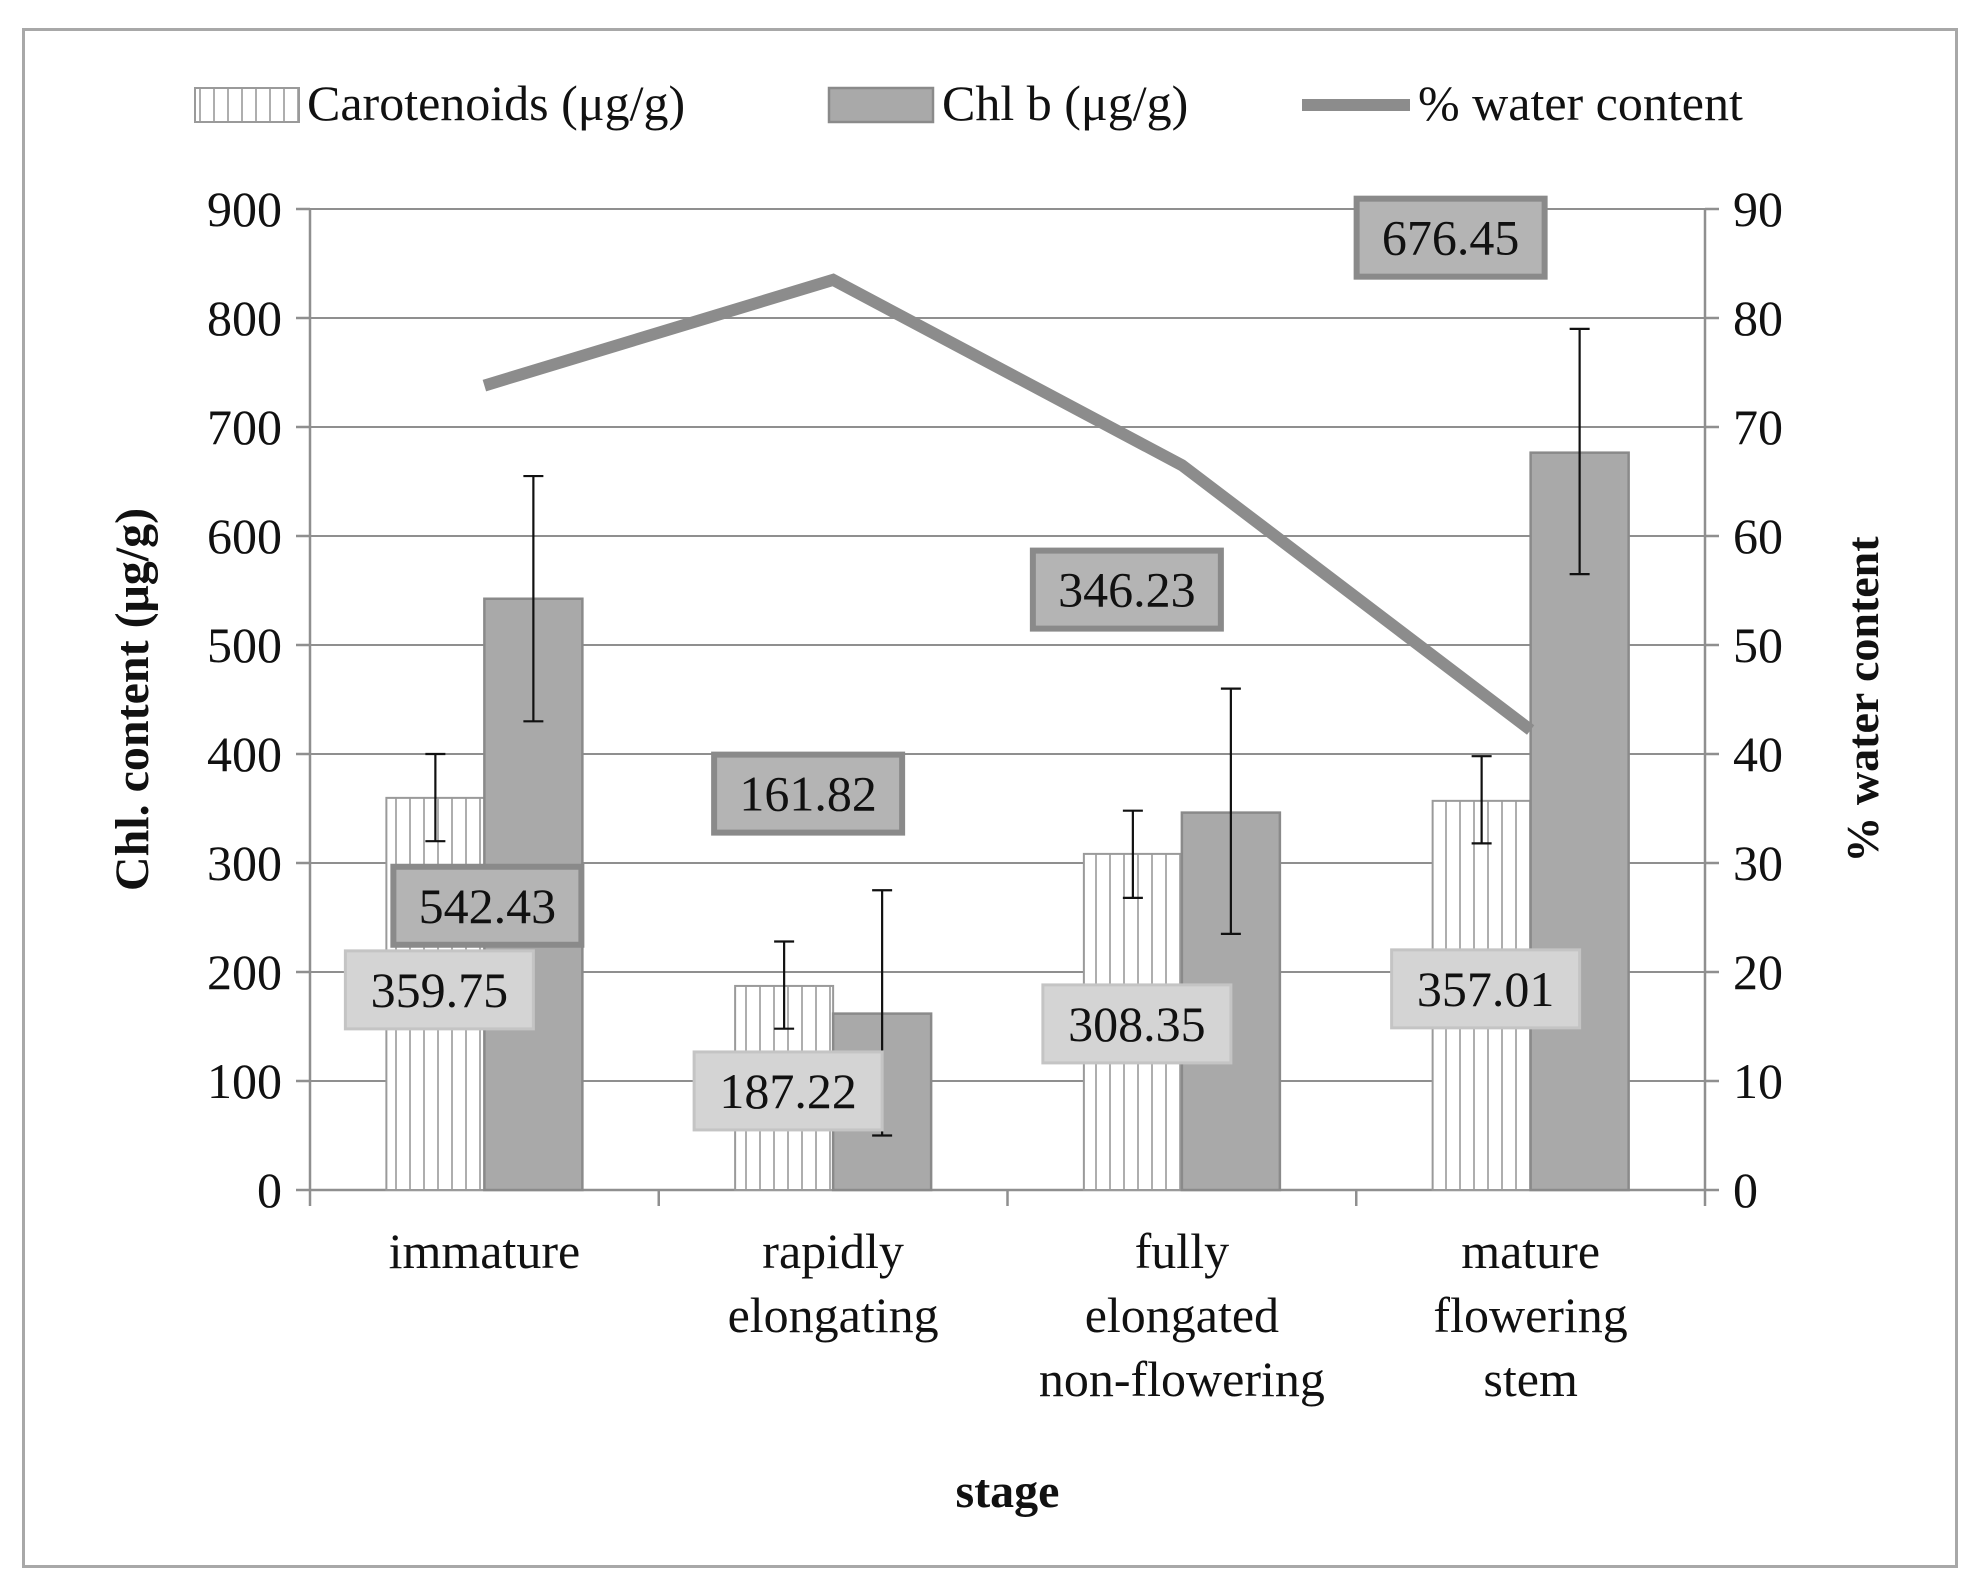  What do you see at coordinates (485, 1251) in the screenshot?
I see `x-tick-label: immature` at bounding box center [485, 1251].